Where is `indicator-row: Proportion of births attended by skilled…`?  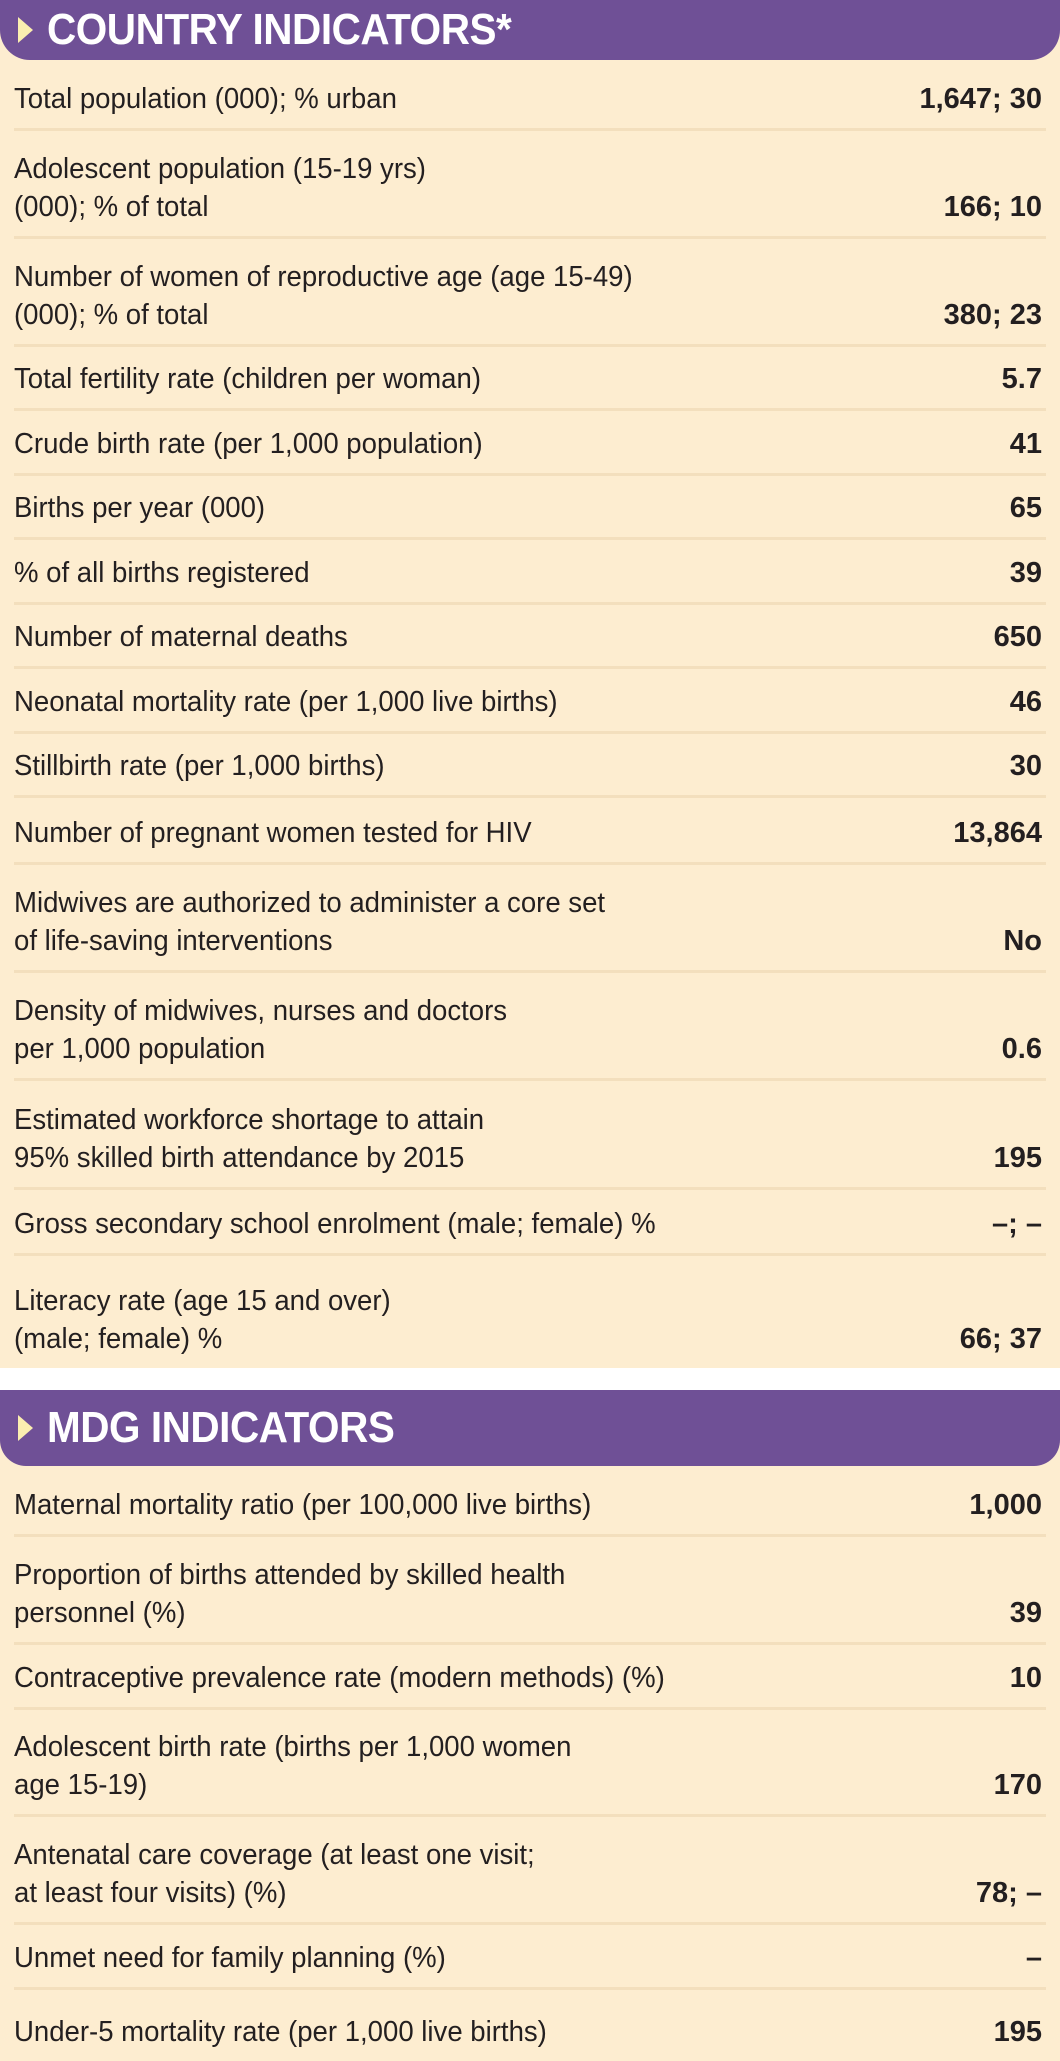
indicator-row: Proportion of births attended by skilled… is located at coordinates (530, 1591).